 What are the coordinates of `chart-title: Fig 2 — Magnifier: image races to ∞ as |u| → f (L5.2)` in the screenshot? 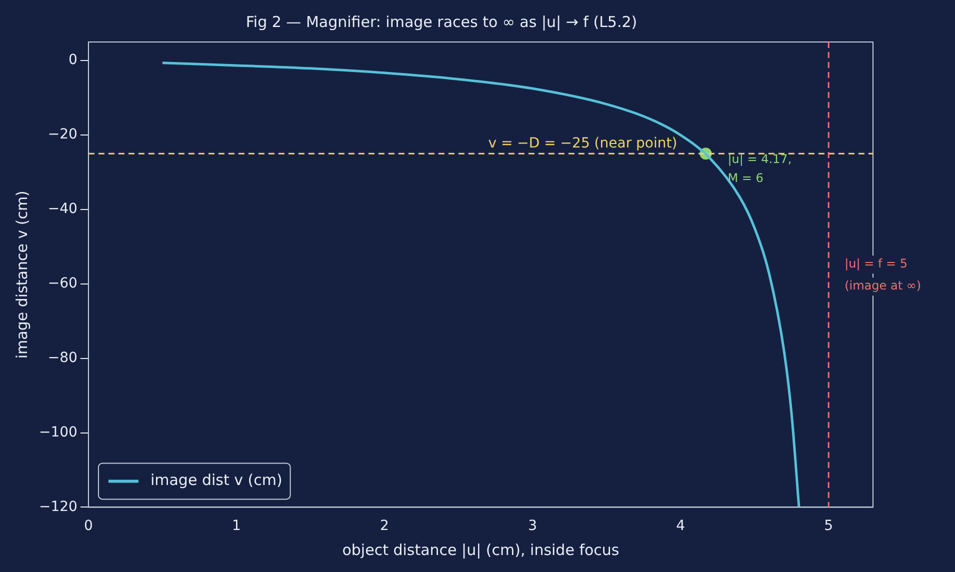 It's located at (442, 21).